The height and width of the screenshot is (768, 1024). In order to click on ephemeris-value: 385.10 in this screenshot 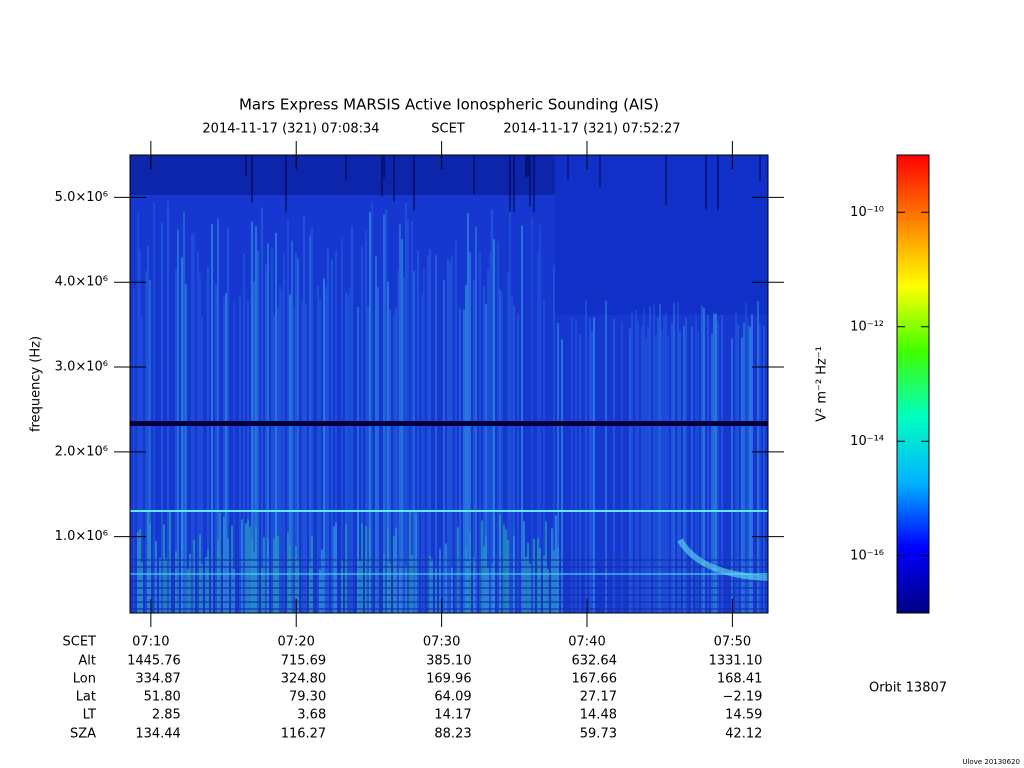, I will do `click(449, 661)`.